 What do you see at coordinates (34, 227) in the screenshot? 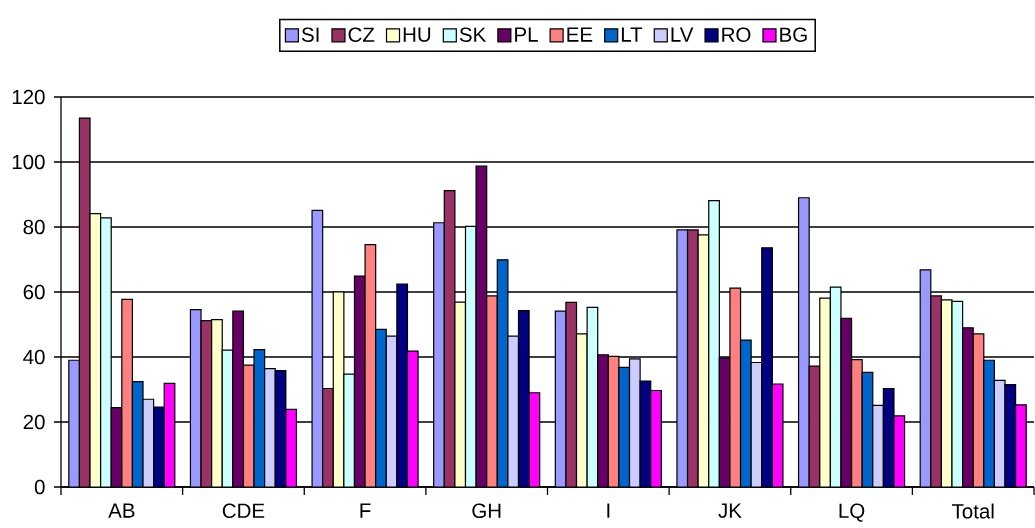
I see `y-tick-label: 80` at bounding box center [34, 227].